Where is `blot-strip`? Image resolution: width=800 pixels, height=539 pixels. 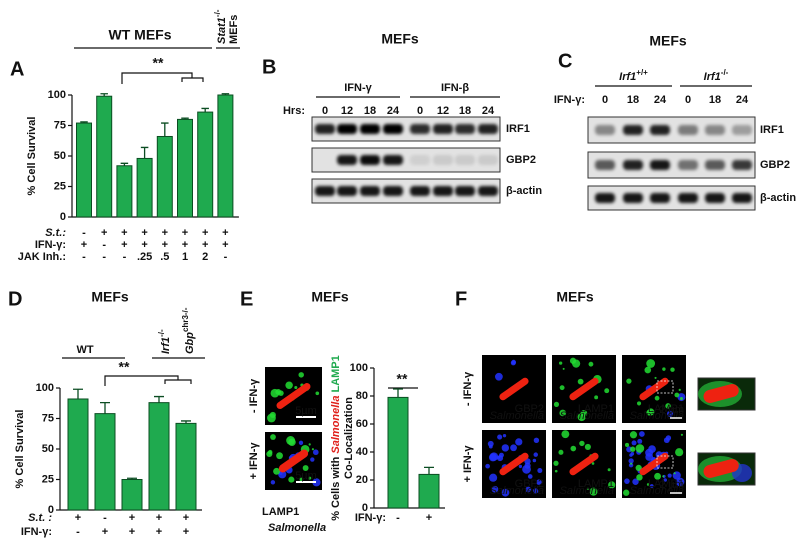
blot-strip is located at coordinates (671, 130).